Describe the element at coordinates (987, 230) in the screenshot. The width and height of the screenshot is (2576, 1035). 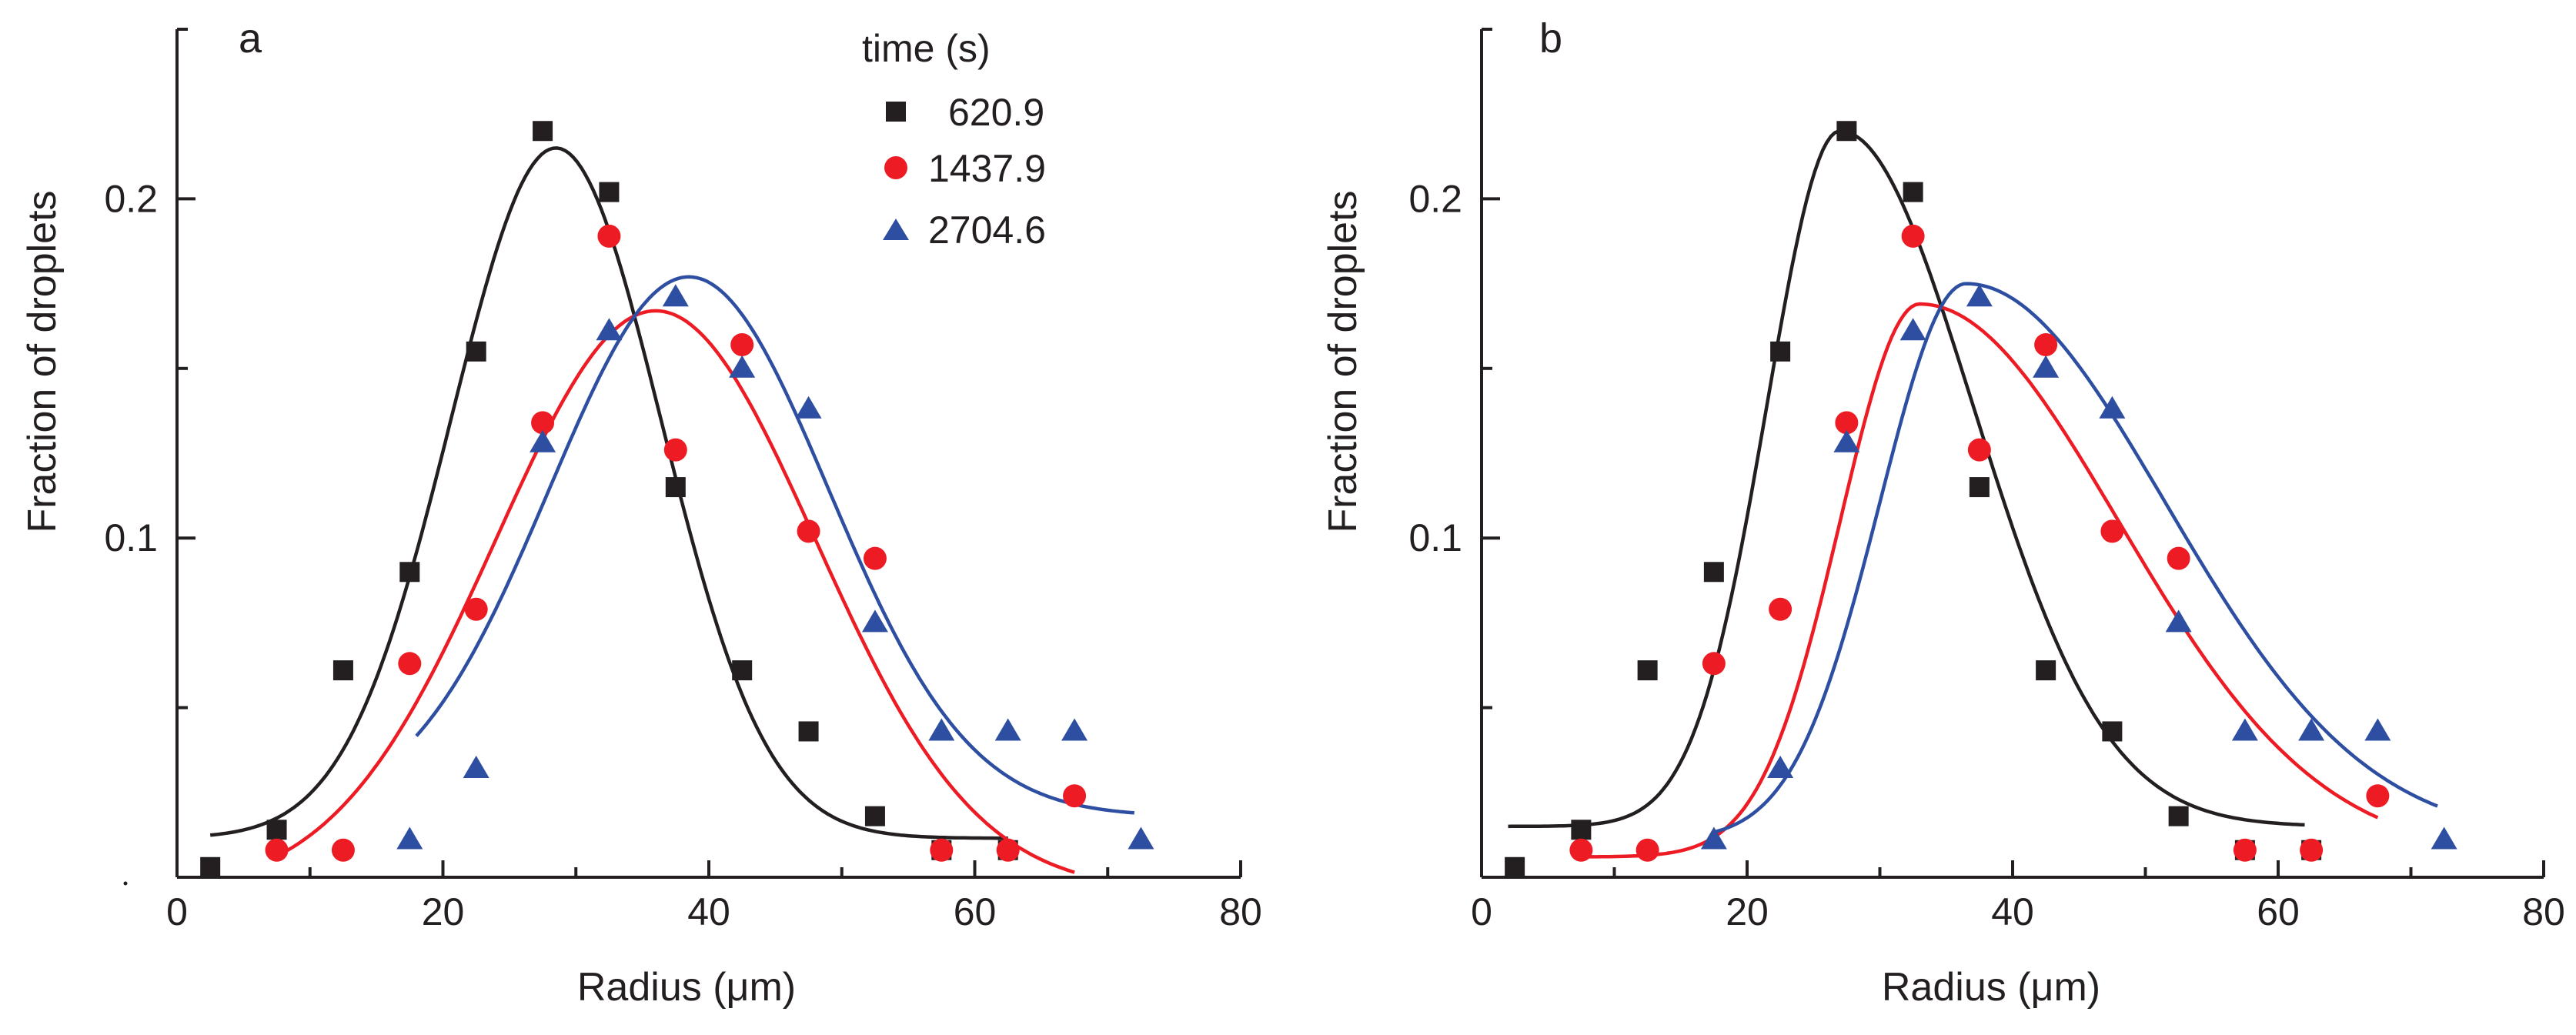
I see `legend-label-series-3: 2704.6` at that location.